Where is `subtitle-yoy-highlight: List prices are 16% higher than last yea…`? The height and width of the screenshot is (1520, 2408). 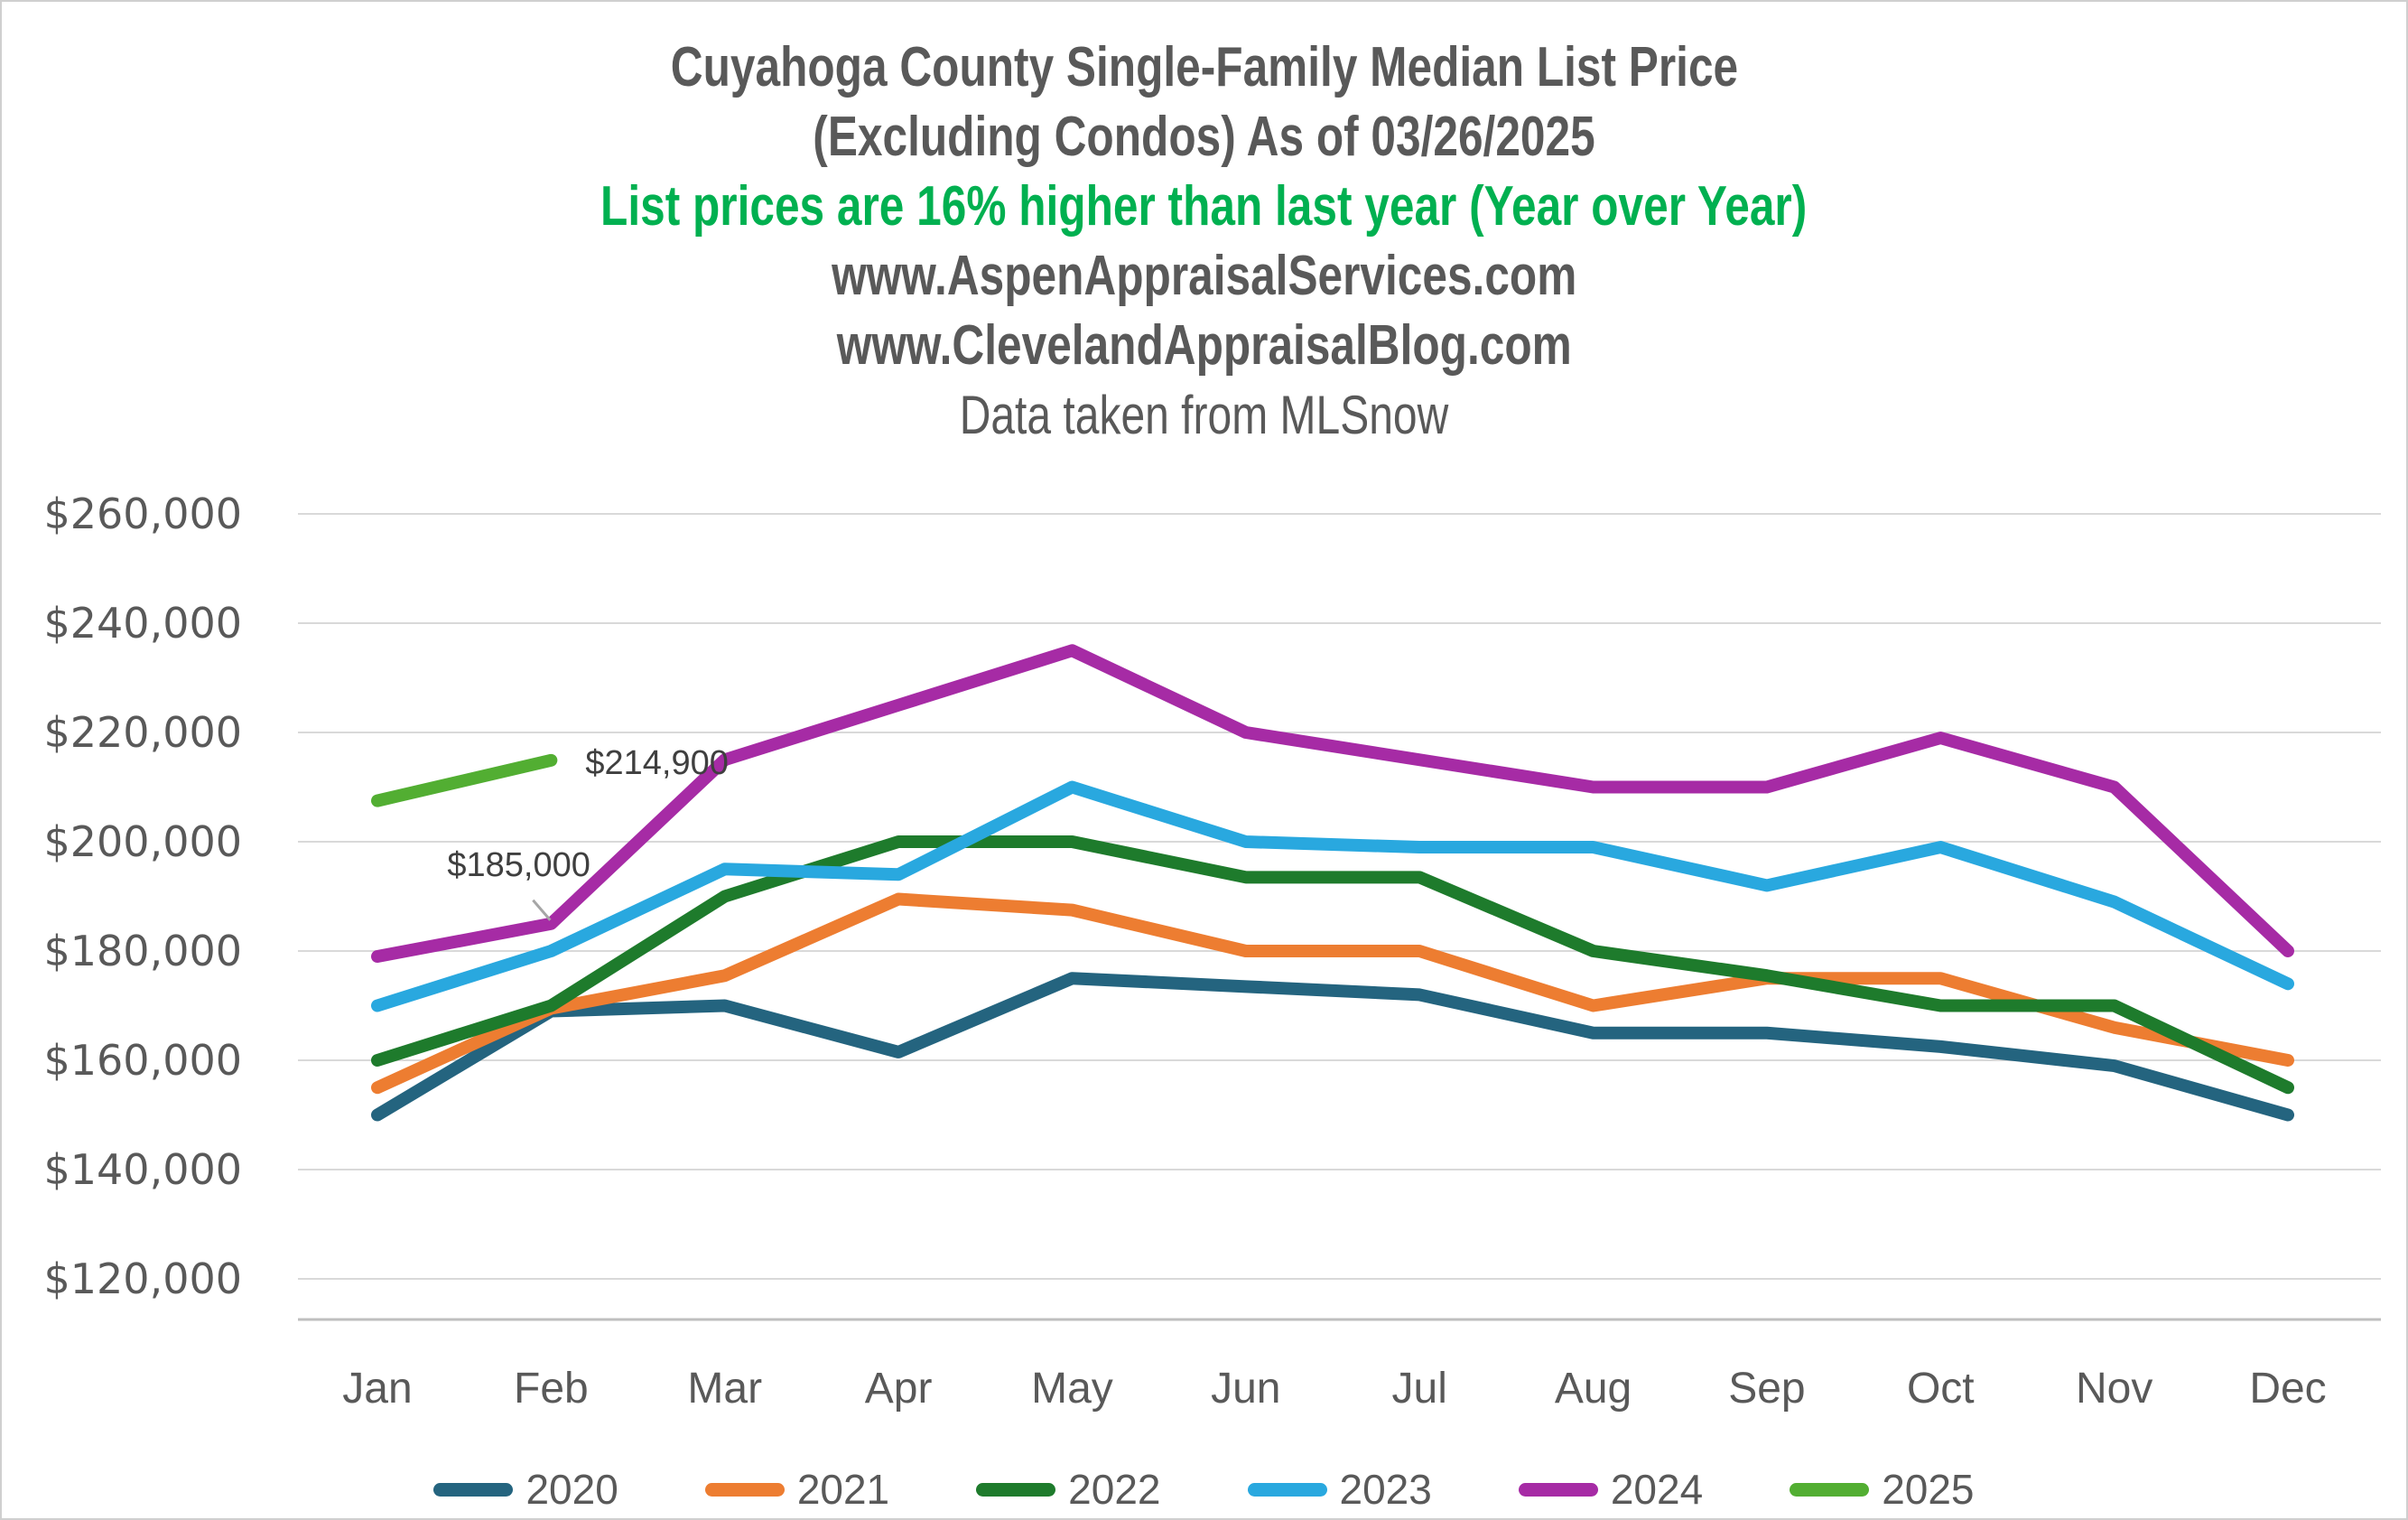
subtitle-yoy-highlight: List prices are 16% higher than last yea… is located at coordinates (1204, 206).